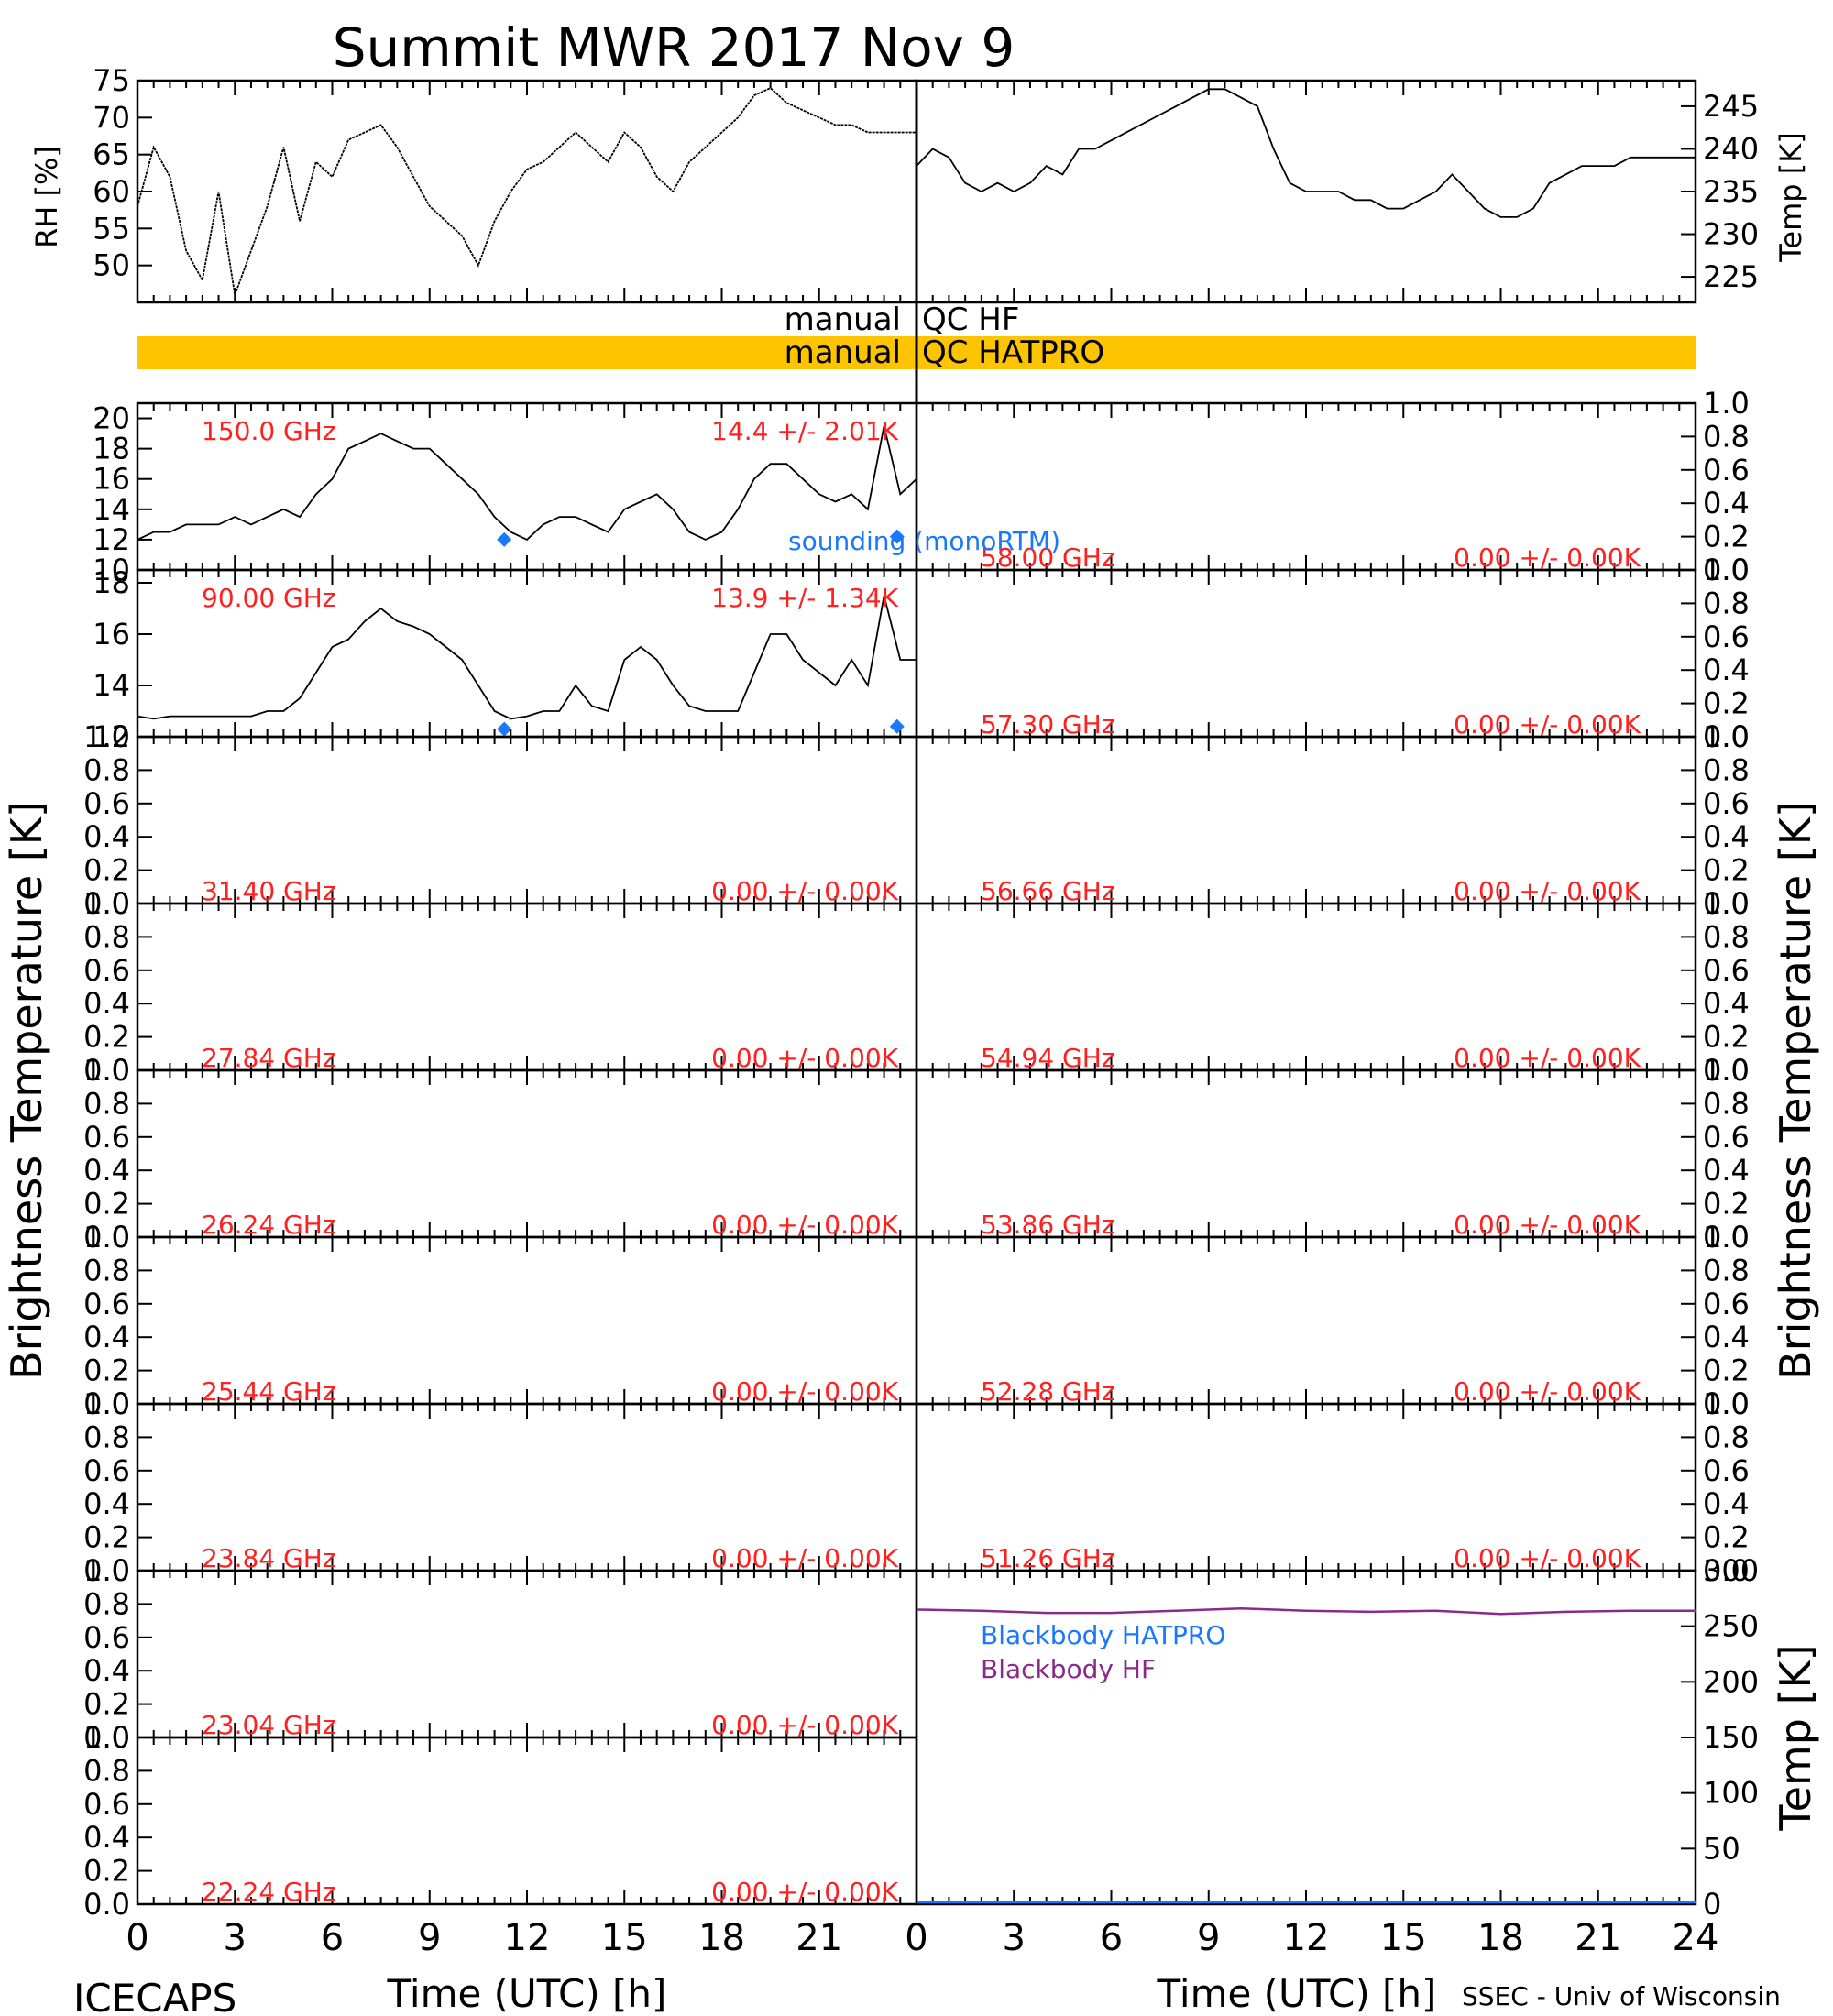  Describe the element at coordinates (1731, 191) in the screenshot. I see `y-tick-label: 235` at that location.